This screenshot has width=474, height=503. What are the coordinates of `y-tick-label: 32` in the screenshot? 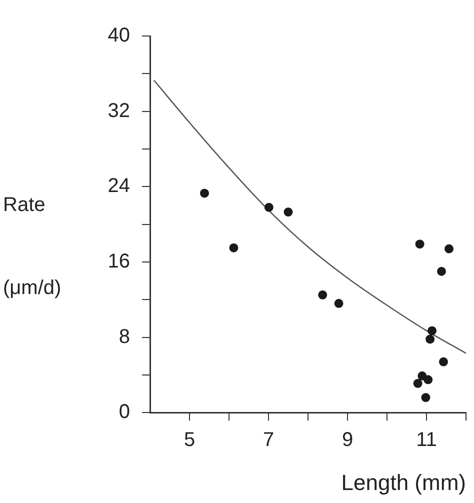 It's located at (119, 111).